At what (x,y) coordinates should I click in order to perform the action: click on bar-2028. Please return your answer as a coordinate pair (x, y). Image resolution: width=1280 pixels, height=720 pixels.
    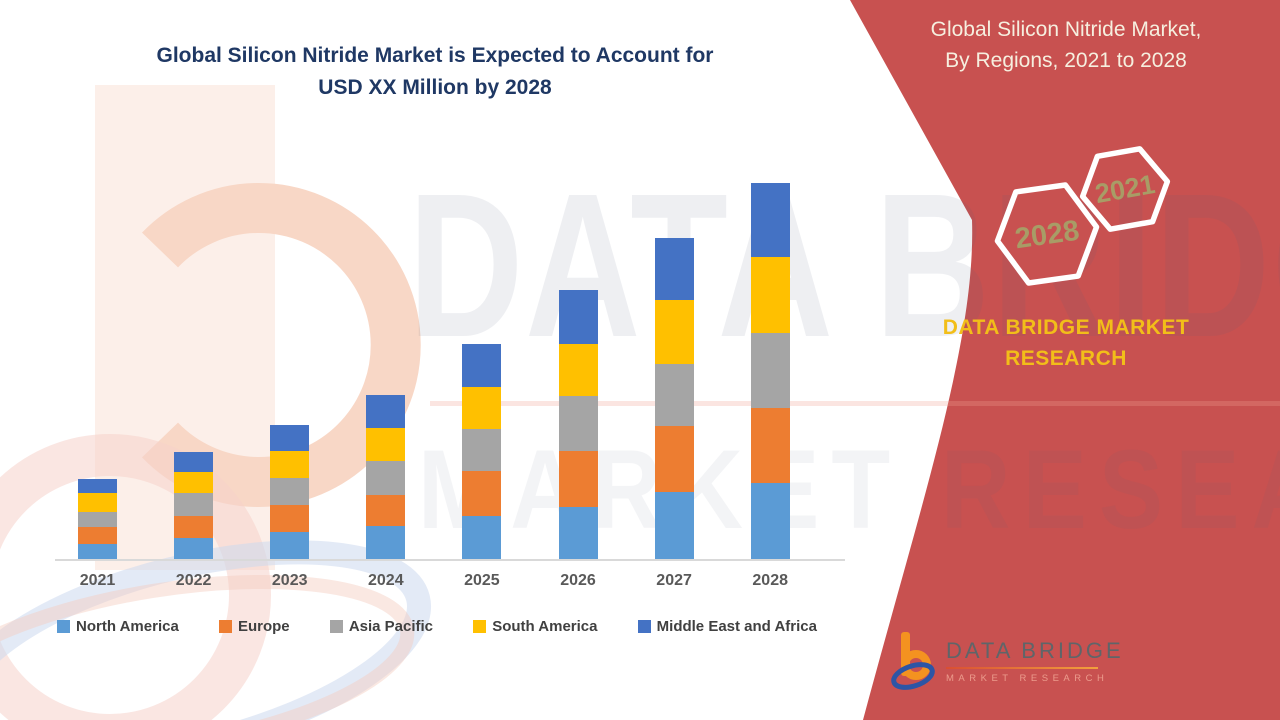
    Looking at the image, I should click on (770, 371).